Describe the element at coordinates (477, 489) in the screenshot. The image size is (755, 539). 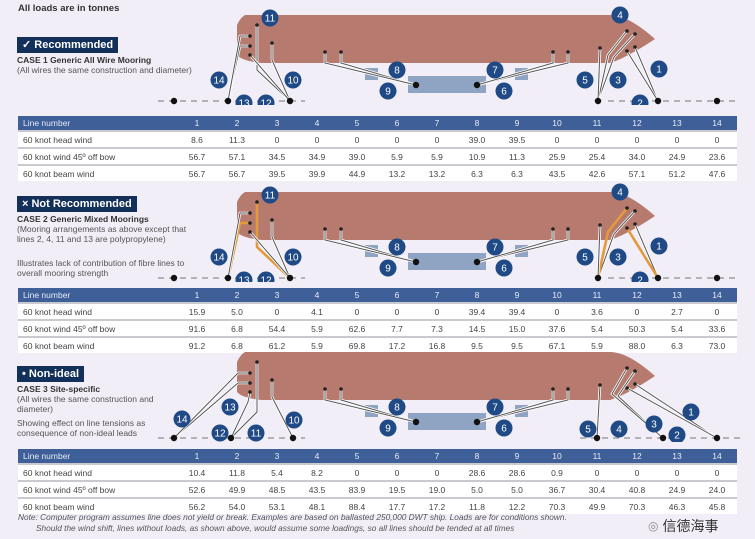
I see `load-value: 5.0` at that location.